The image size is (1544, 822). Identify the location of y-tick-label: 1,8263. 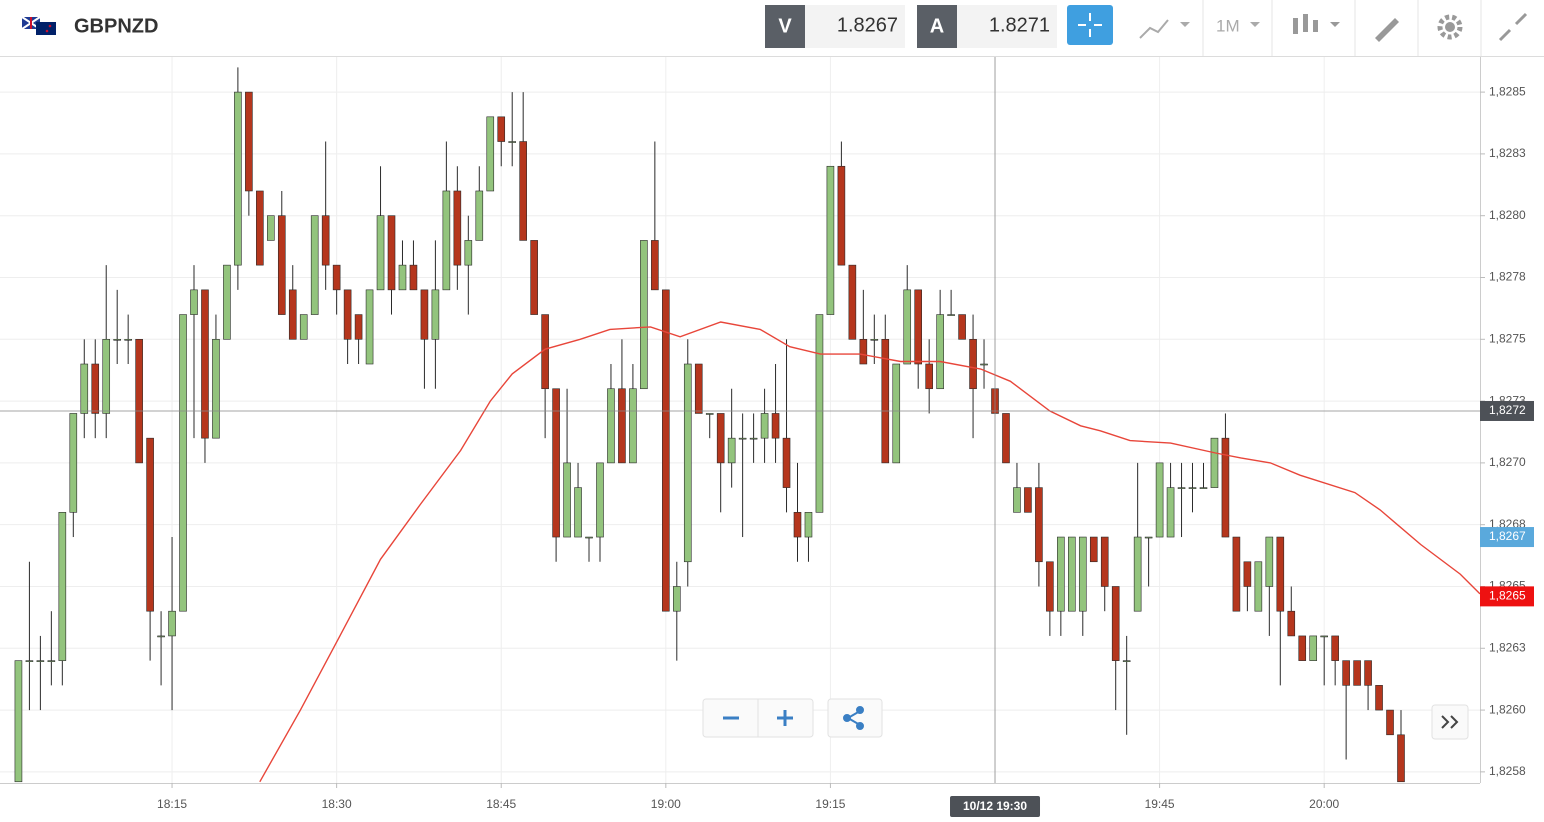
(1507, 647).